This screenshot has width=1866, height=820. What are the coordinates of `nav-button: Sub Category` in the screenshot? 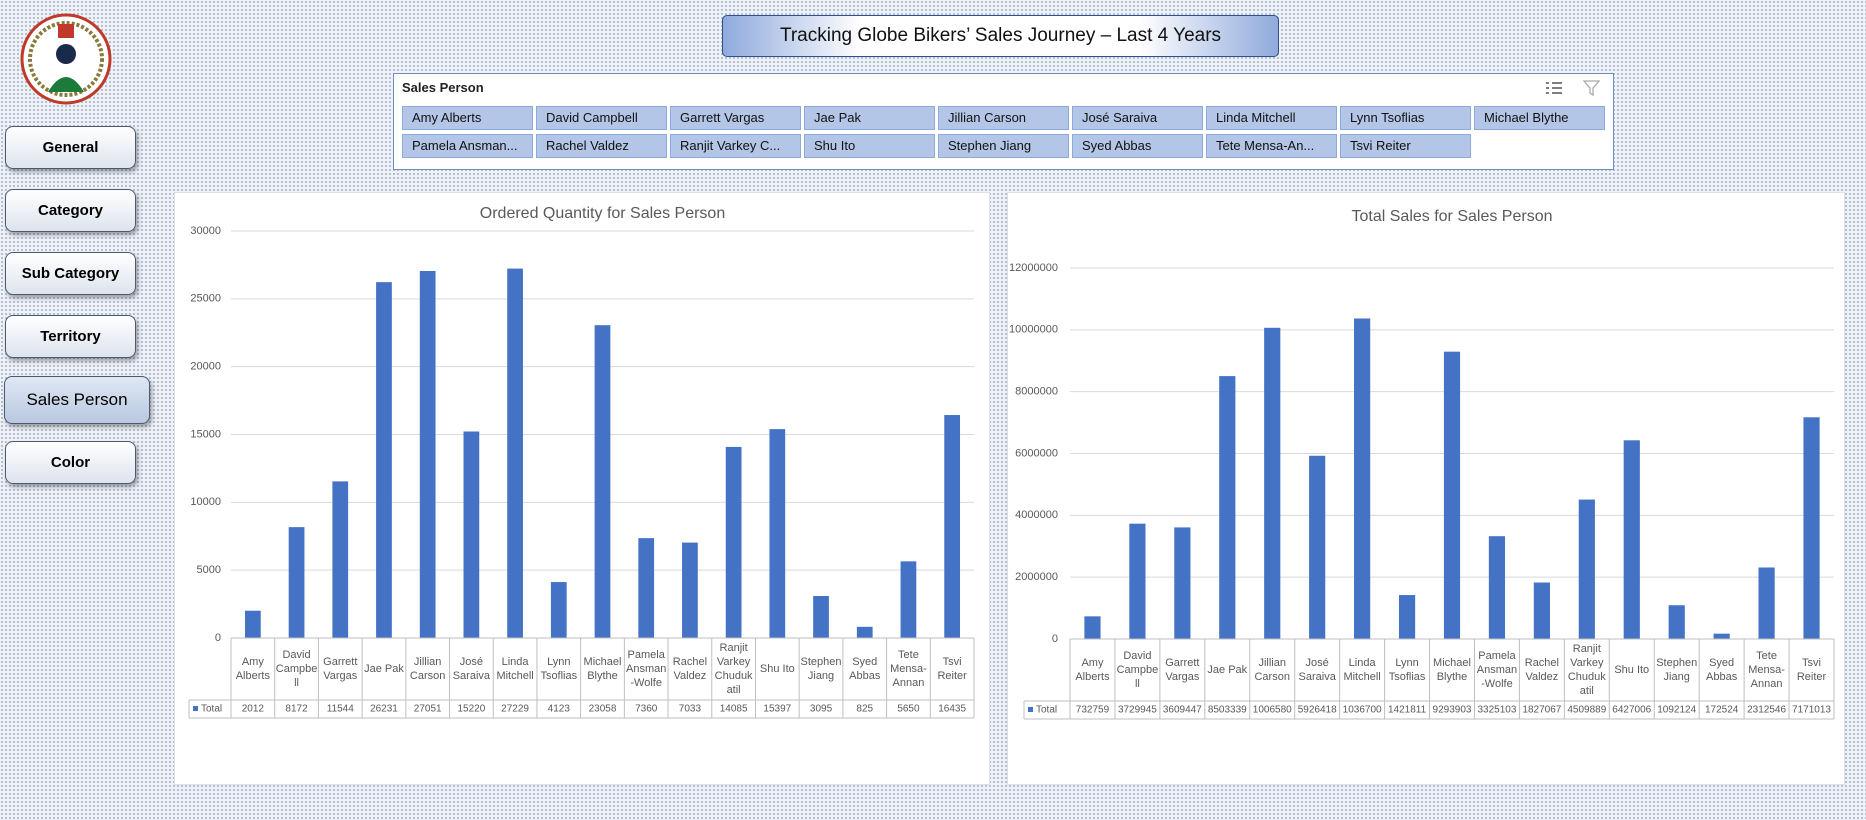 It's located at (70, 273).